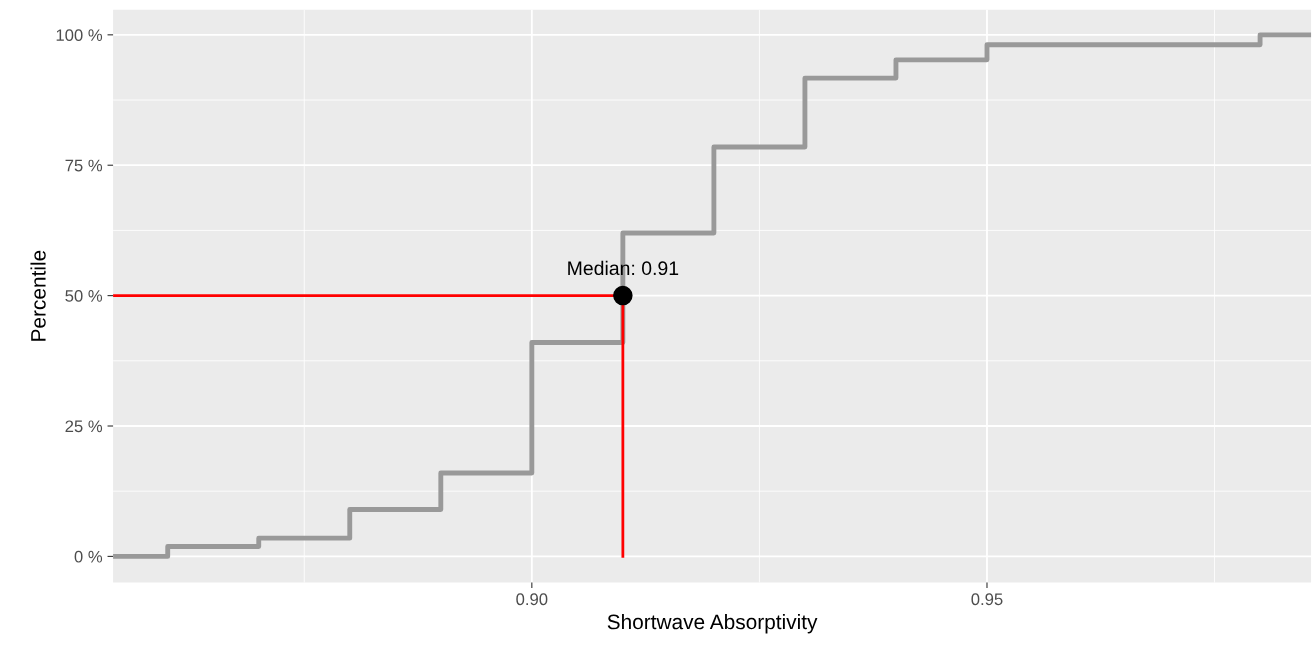 Image resolution: width=1315 pixels, height=653 pixels. Describe the element at coordinates (987, 599) in the screenshot. I see `x-tick-label: 0.95` at that location.